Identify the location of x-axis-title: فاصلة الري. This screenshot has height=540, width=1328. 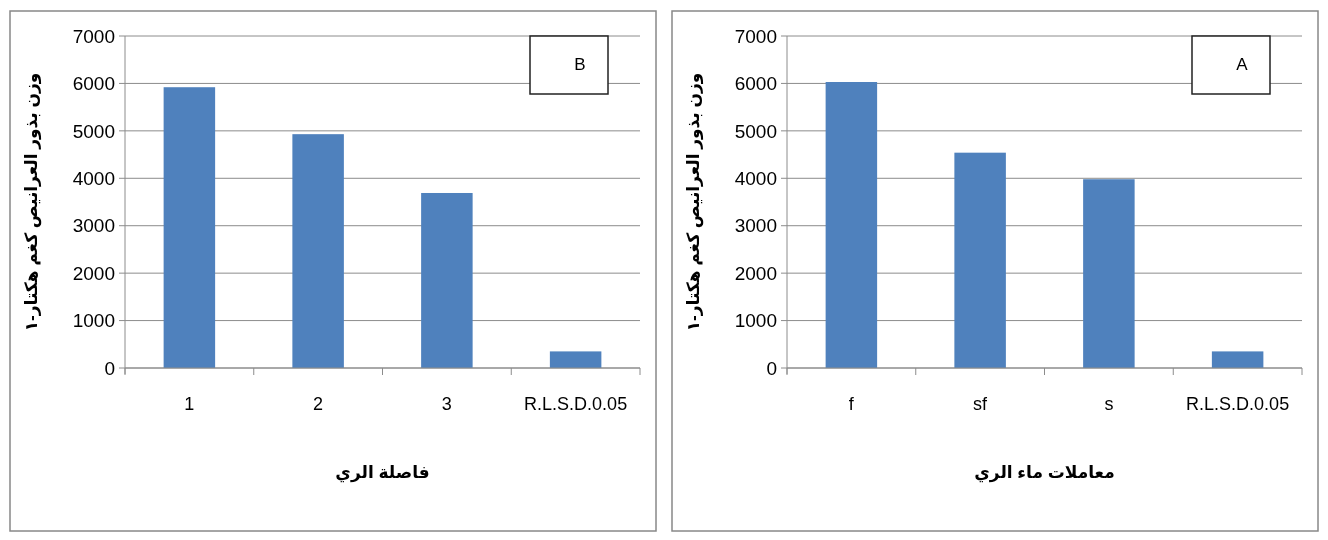
(382, 473).